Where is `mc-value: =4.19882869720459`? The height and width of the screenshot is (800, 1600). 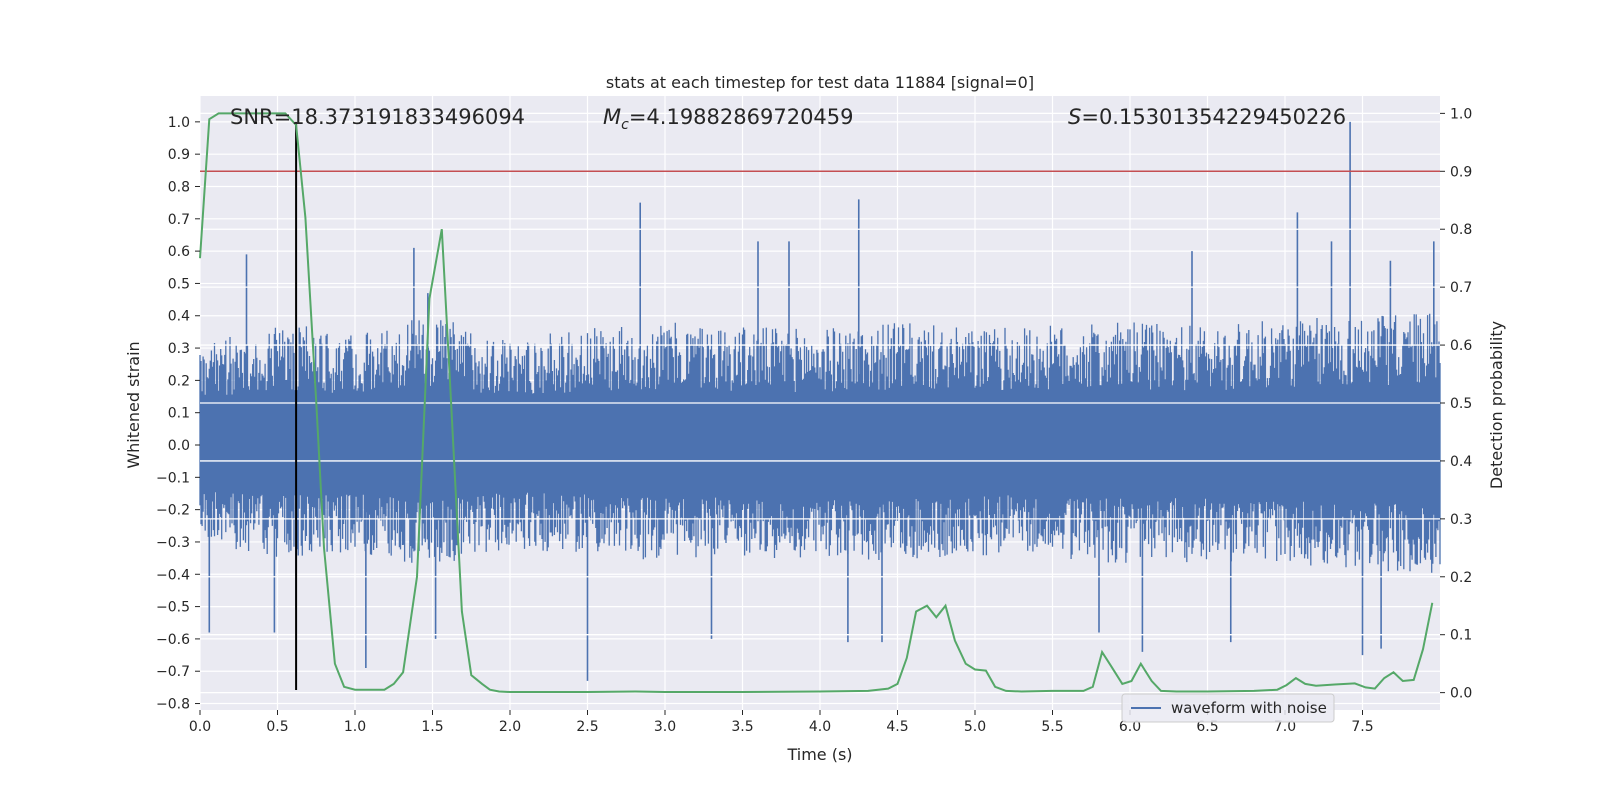 mc-value: =4.19882869720459 is located at coordinates (741, 117).